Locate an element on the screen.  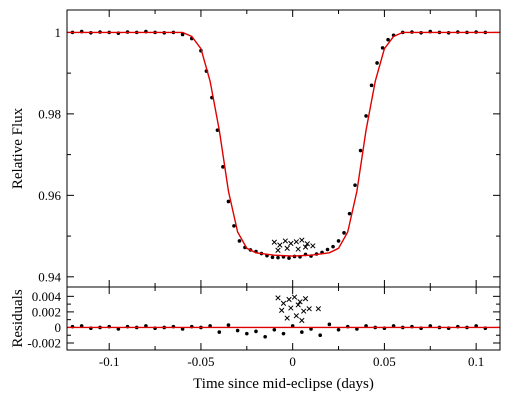
x-tick-label: -0.05 is located at coordinates (200, 361).